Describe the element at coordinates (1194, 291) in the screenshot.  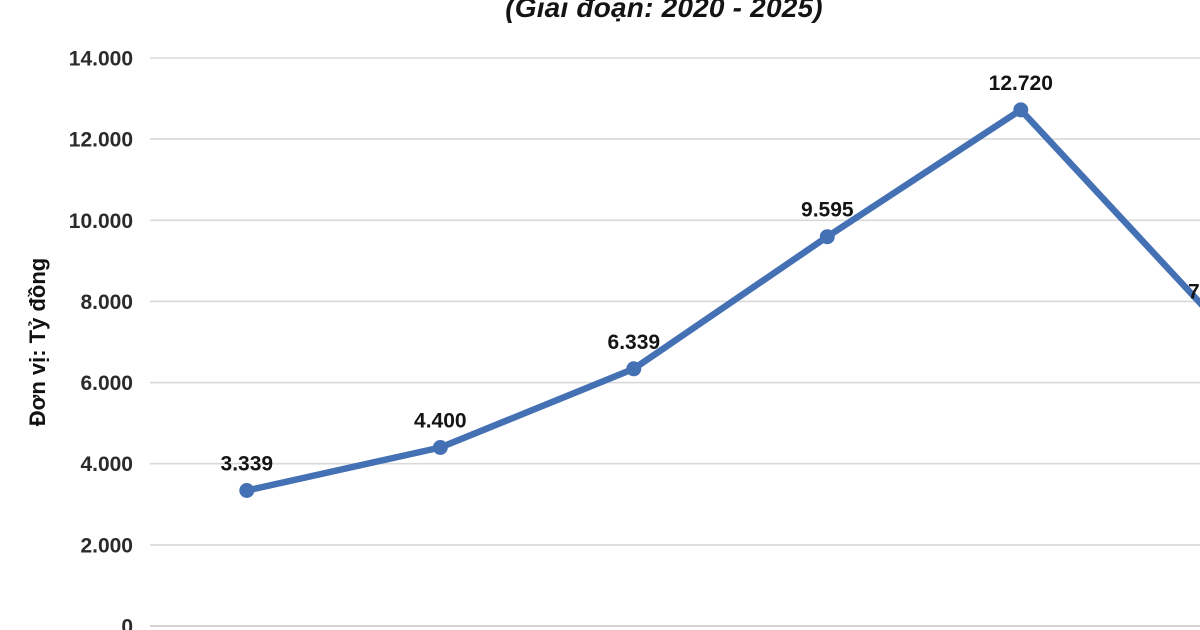
I see `data-point-label: 7.585` at that location.